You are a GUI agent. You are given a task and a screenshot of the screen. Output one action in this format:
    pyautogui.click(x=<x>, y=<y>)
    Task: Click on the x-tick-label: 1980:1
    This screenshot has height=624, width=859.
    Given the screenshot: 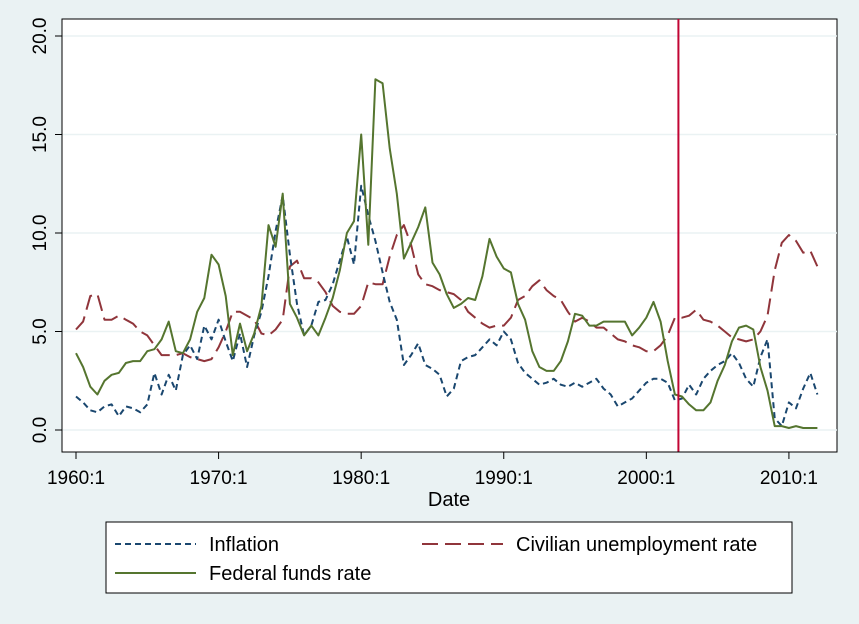 What is the action you would take?
    pyautogui.click(x=361, y=478)
    